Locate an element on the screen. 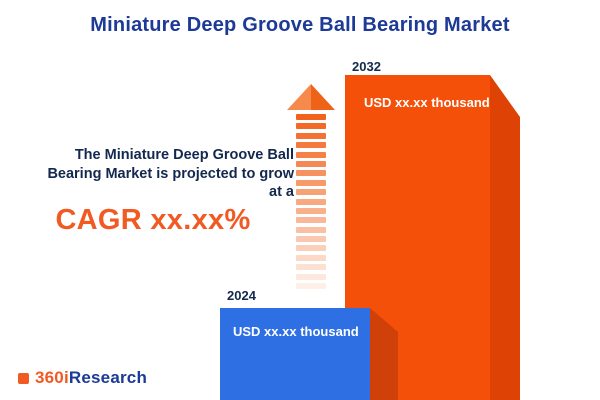  logo-text-orange: 360i is located at coordinates (52, 377).